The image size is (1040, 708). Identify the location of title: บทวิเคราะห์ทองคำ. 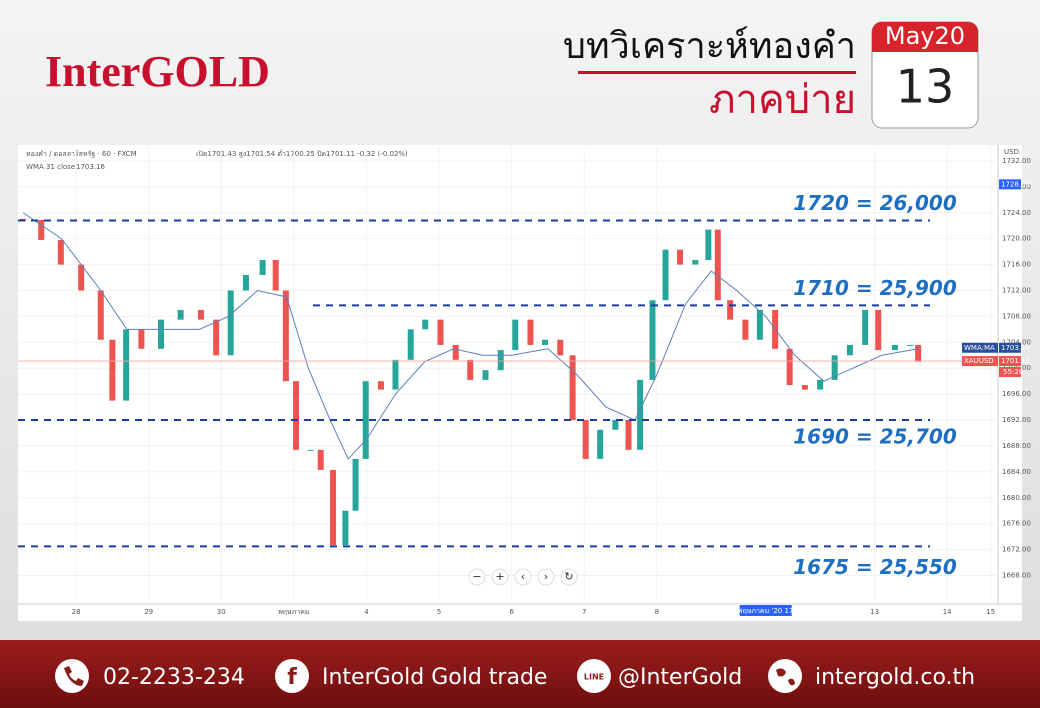
(709, 46).